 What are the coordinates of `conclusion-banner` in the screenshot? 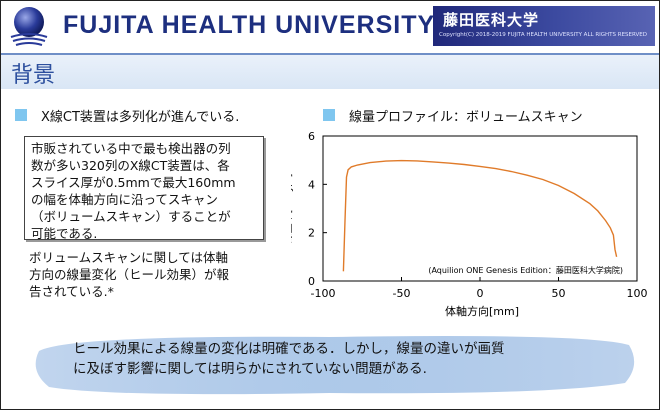 It's located at (335, 365).